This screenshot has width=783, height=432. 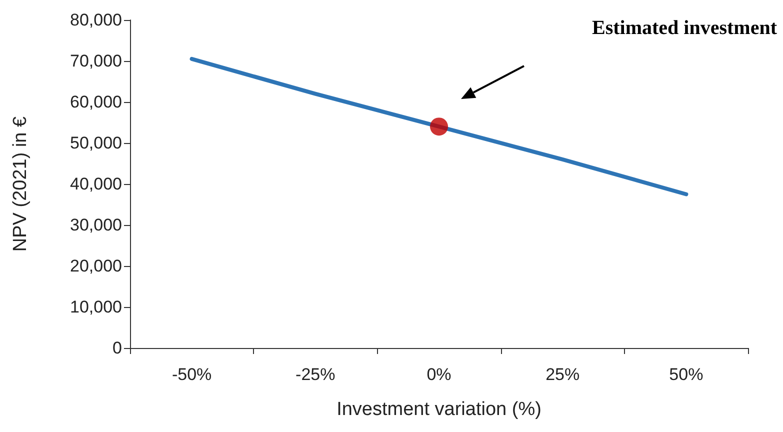 I want to click on y-tick-label: 20,000, so click(x=96, y=266).